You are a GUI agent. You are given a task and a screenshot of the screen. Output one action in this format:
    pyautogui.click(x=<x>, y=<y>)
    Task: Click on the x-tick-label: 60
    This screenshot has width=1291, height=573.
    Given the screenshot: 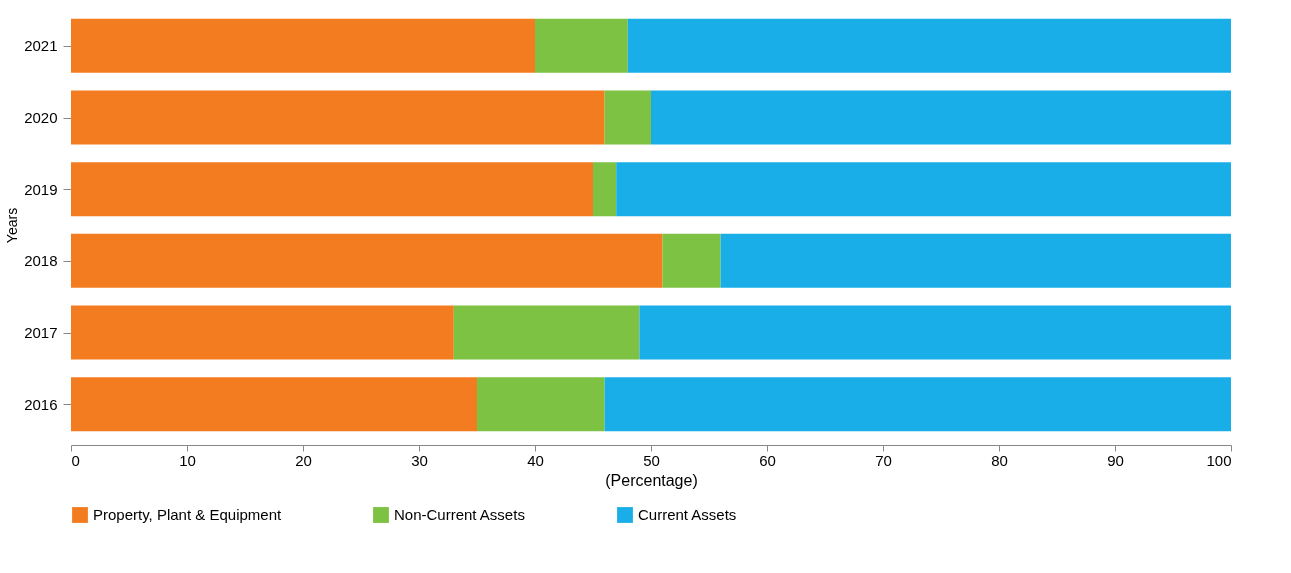 What is the action you would take?
    pyautogui.click(x=767, y=460)
    